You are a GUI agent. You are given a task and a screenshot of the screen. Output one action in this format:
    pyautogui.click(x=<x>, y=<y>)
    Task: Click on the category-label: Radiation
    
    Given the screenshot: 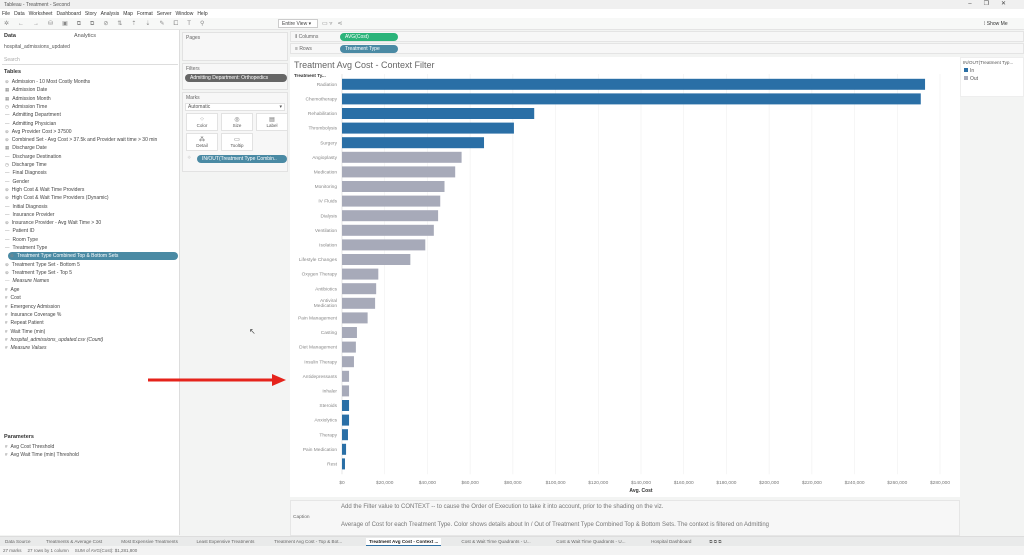 What is the action you would take?
    pyautogui.click(x=327, y=85)
    